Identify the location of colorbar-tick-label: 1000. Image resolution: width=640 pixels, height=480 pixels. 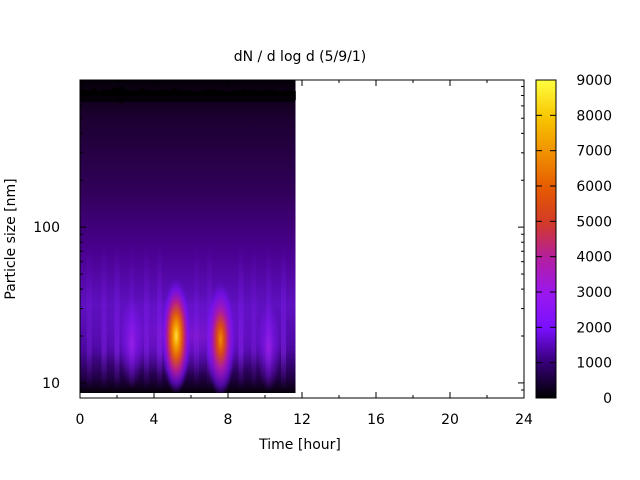
(594, 364).